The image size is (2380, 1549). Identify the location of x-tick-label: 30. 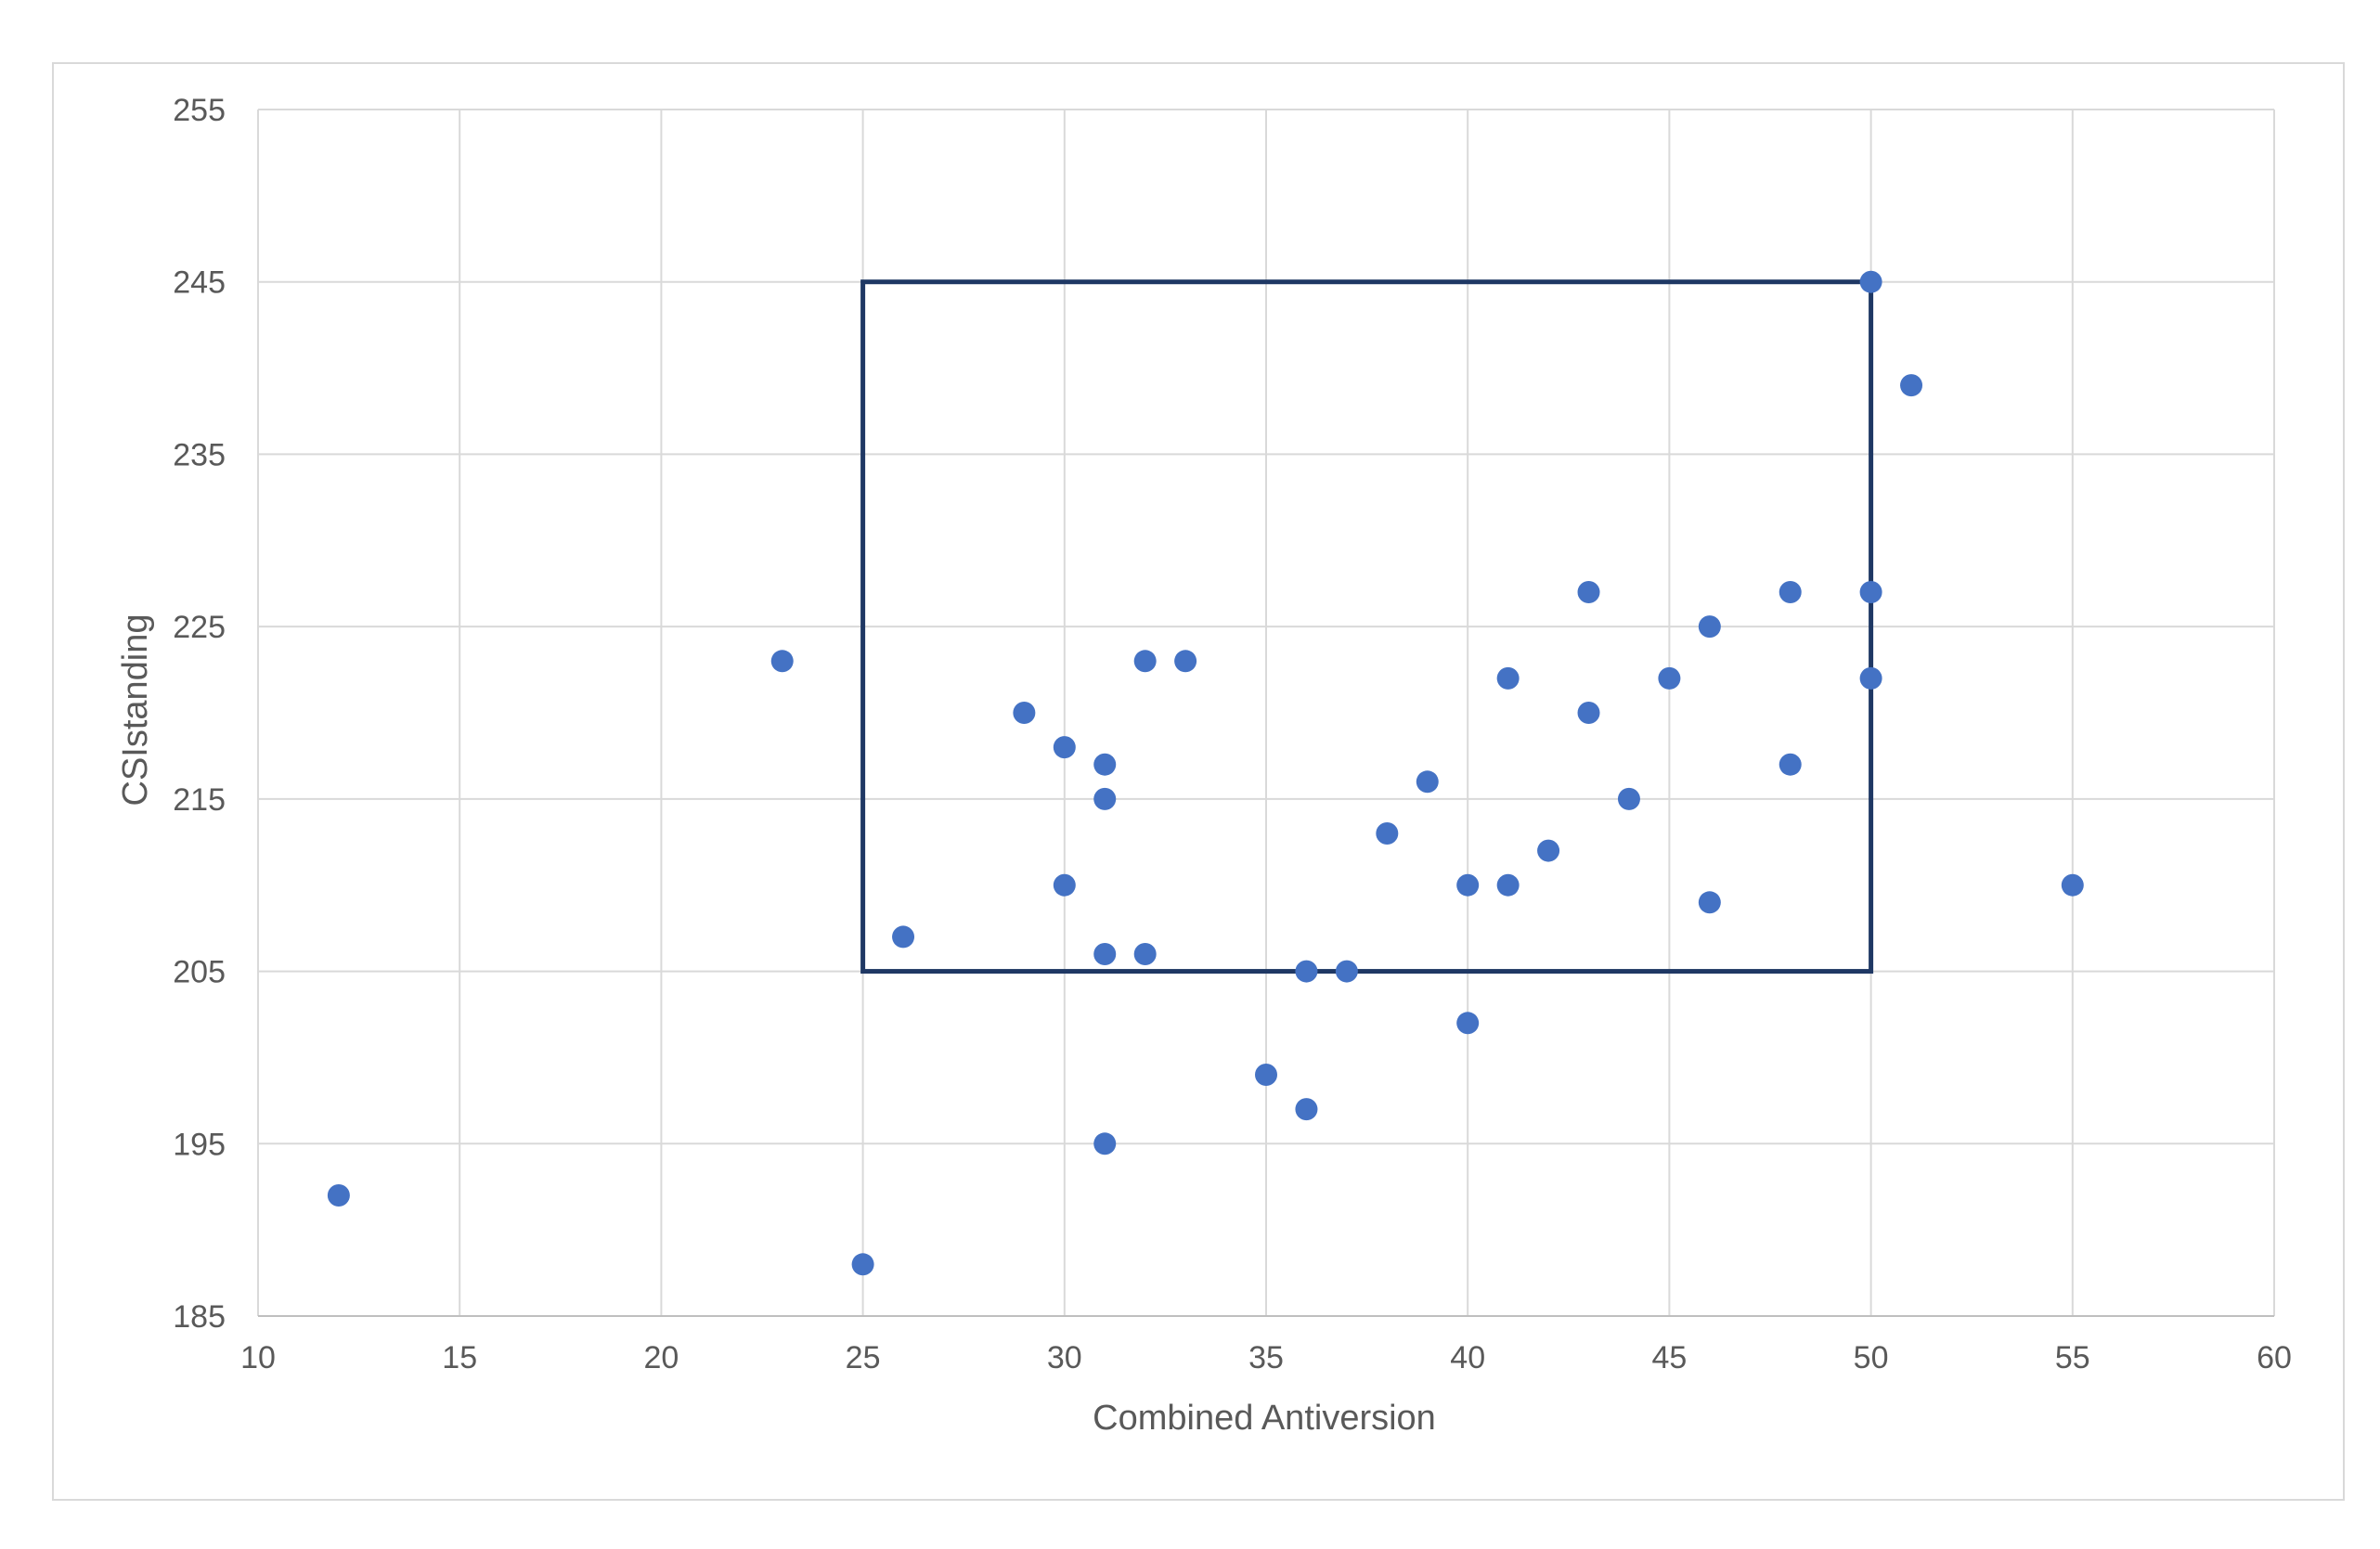
(1064, 1357).